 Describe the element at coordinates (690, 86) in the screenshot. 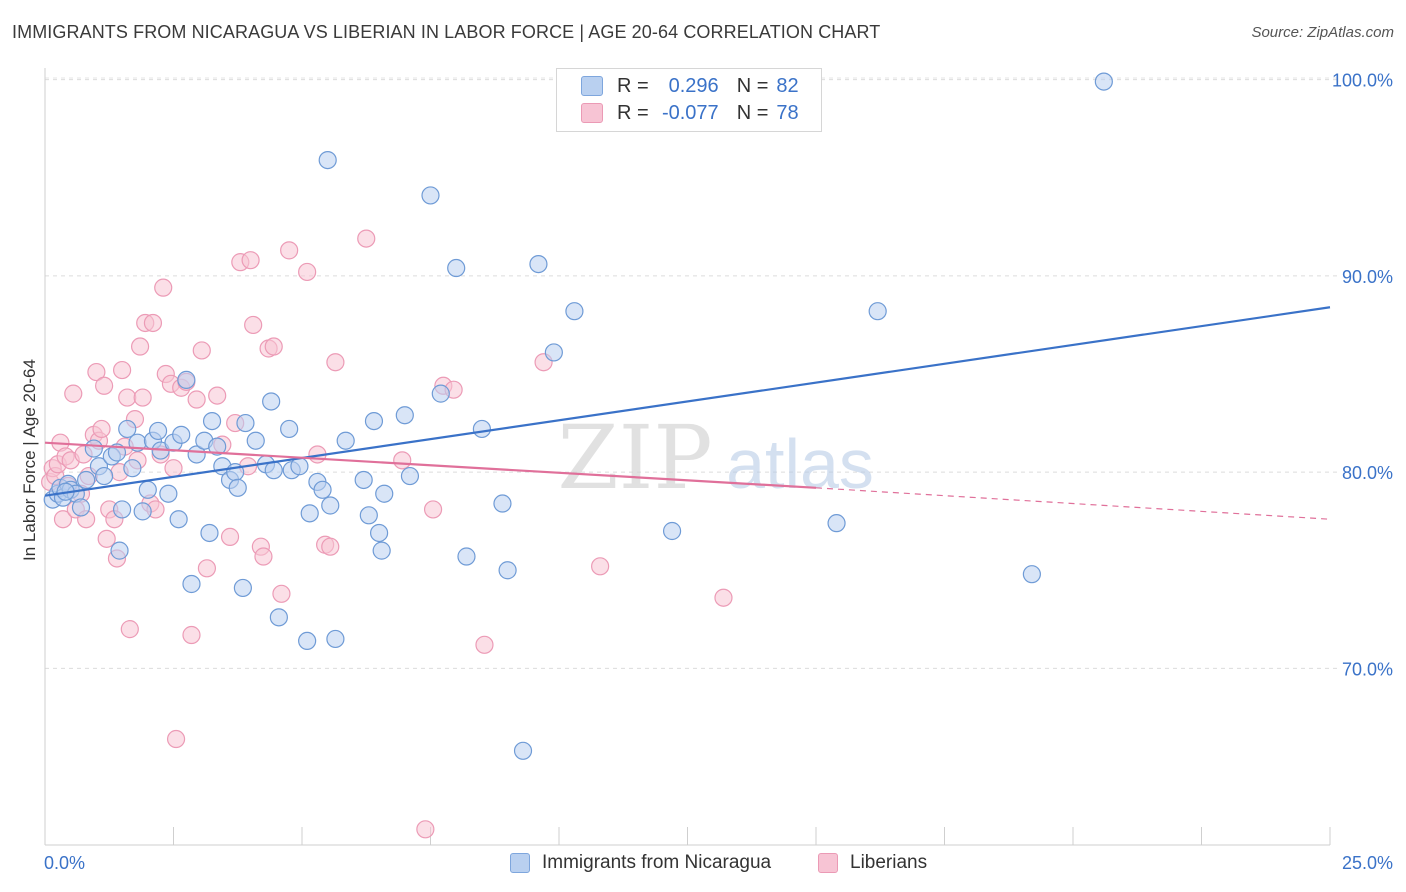

I see `legend-row-nicaragua: R = 0.296 N = 82` at that location.